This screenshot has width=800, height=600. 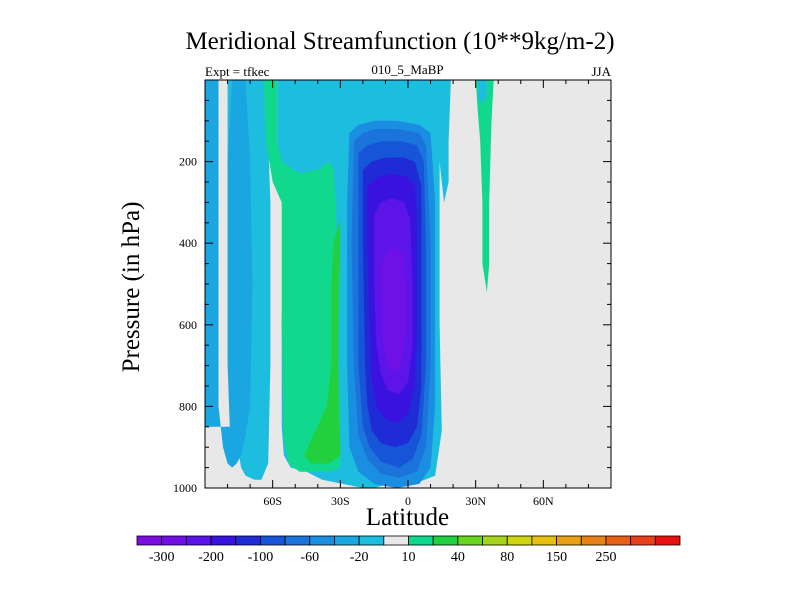 I want to click on x-tick-label: 30N, so click(x=475, y=501).